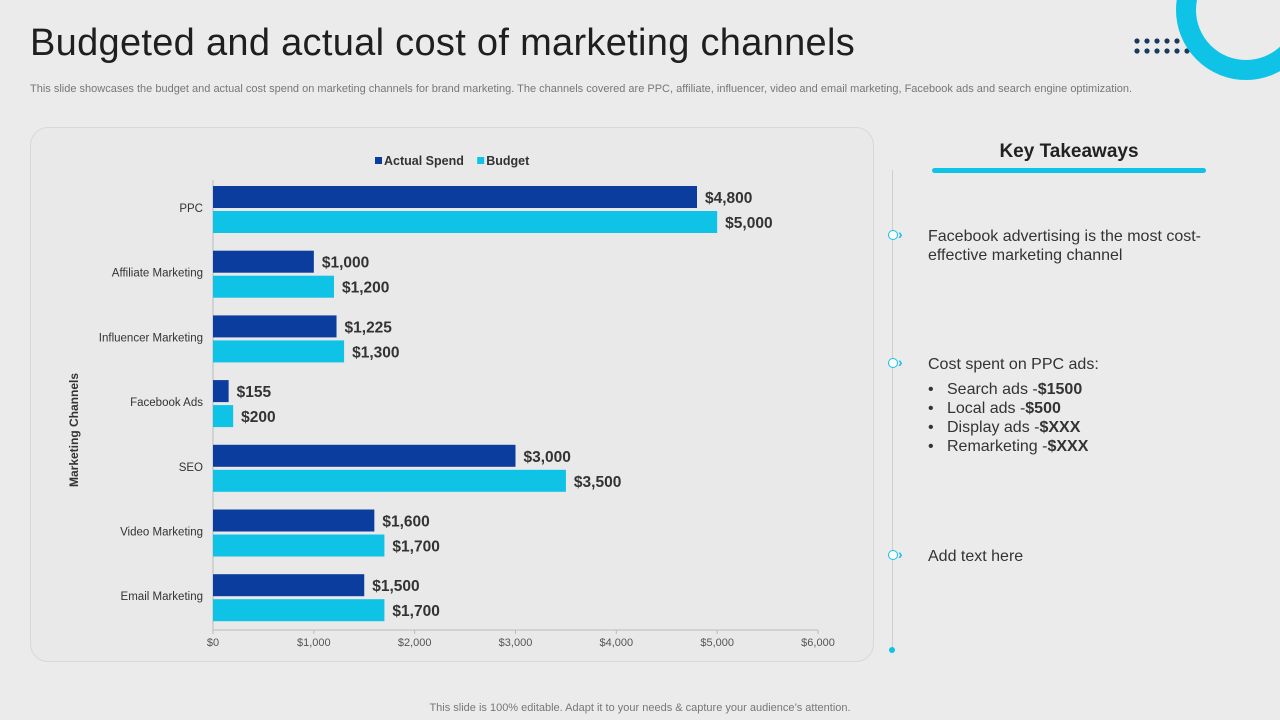 This screenshot has width=1280, height=720. Describe the element at coordinates (547, 457) in the screenshot. I see `data-label: $3,000` at that location.